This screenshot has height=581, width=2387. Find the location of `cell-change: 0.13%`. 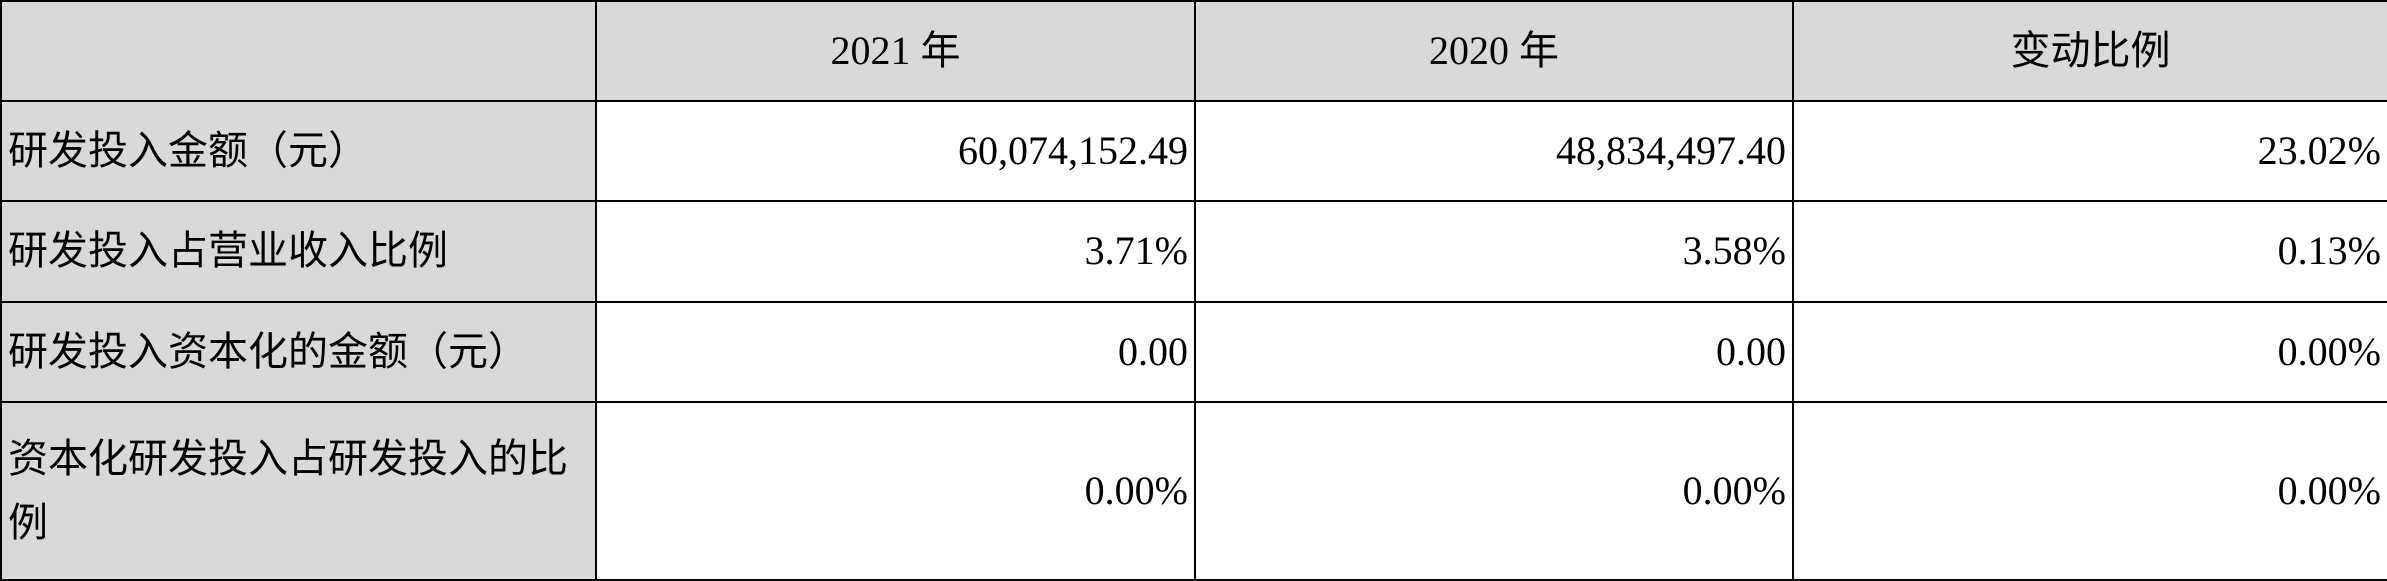

cell-change: 0.13% is located at coordinates (2089, 251).